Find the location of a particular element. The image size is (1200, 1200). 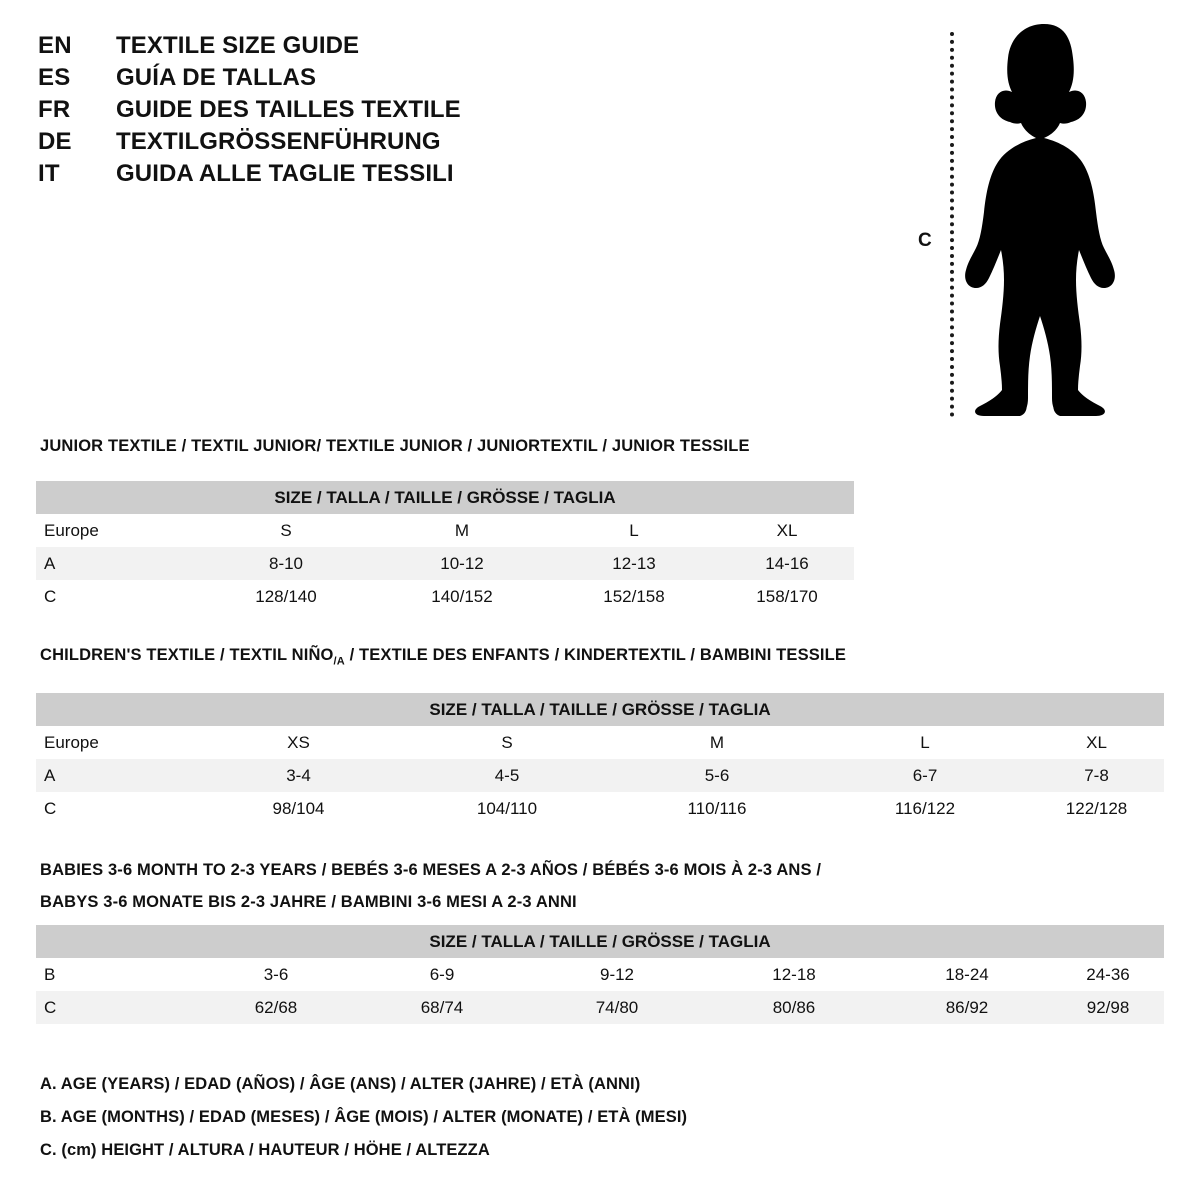

language-row-en: EN TEXTILE SIZE GUIDE is located at coordinates (338, 48).